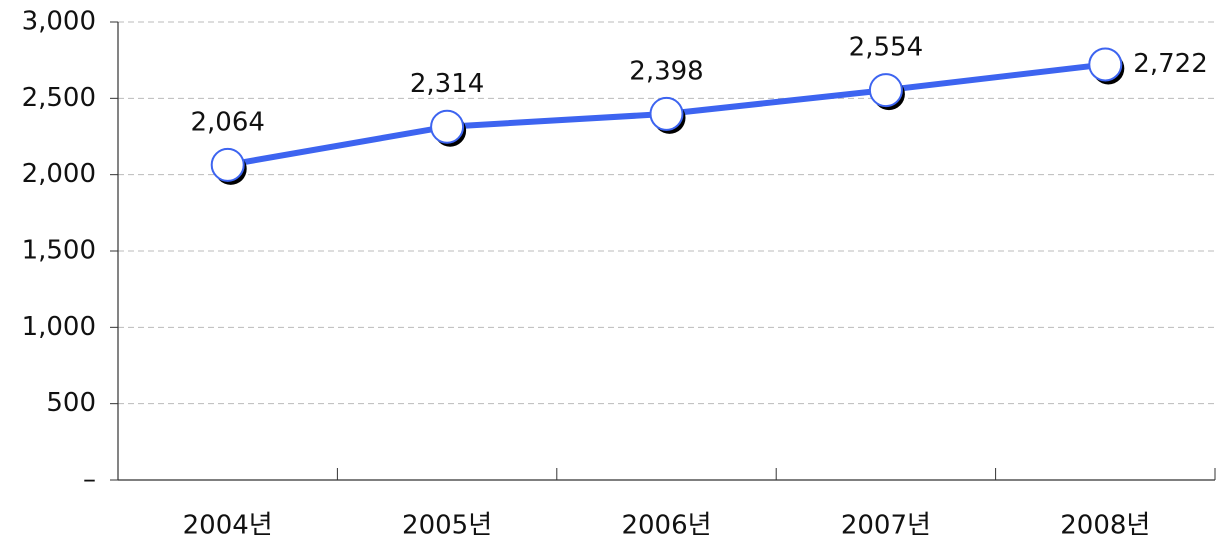  What do you see at coordinates (886, 526) in the screenshot?
I see `x-tick-label: 2007년` at bounding box center [886, 526].